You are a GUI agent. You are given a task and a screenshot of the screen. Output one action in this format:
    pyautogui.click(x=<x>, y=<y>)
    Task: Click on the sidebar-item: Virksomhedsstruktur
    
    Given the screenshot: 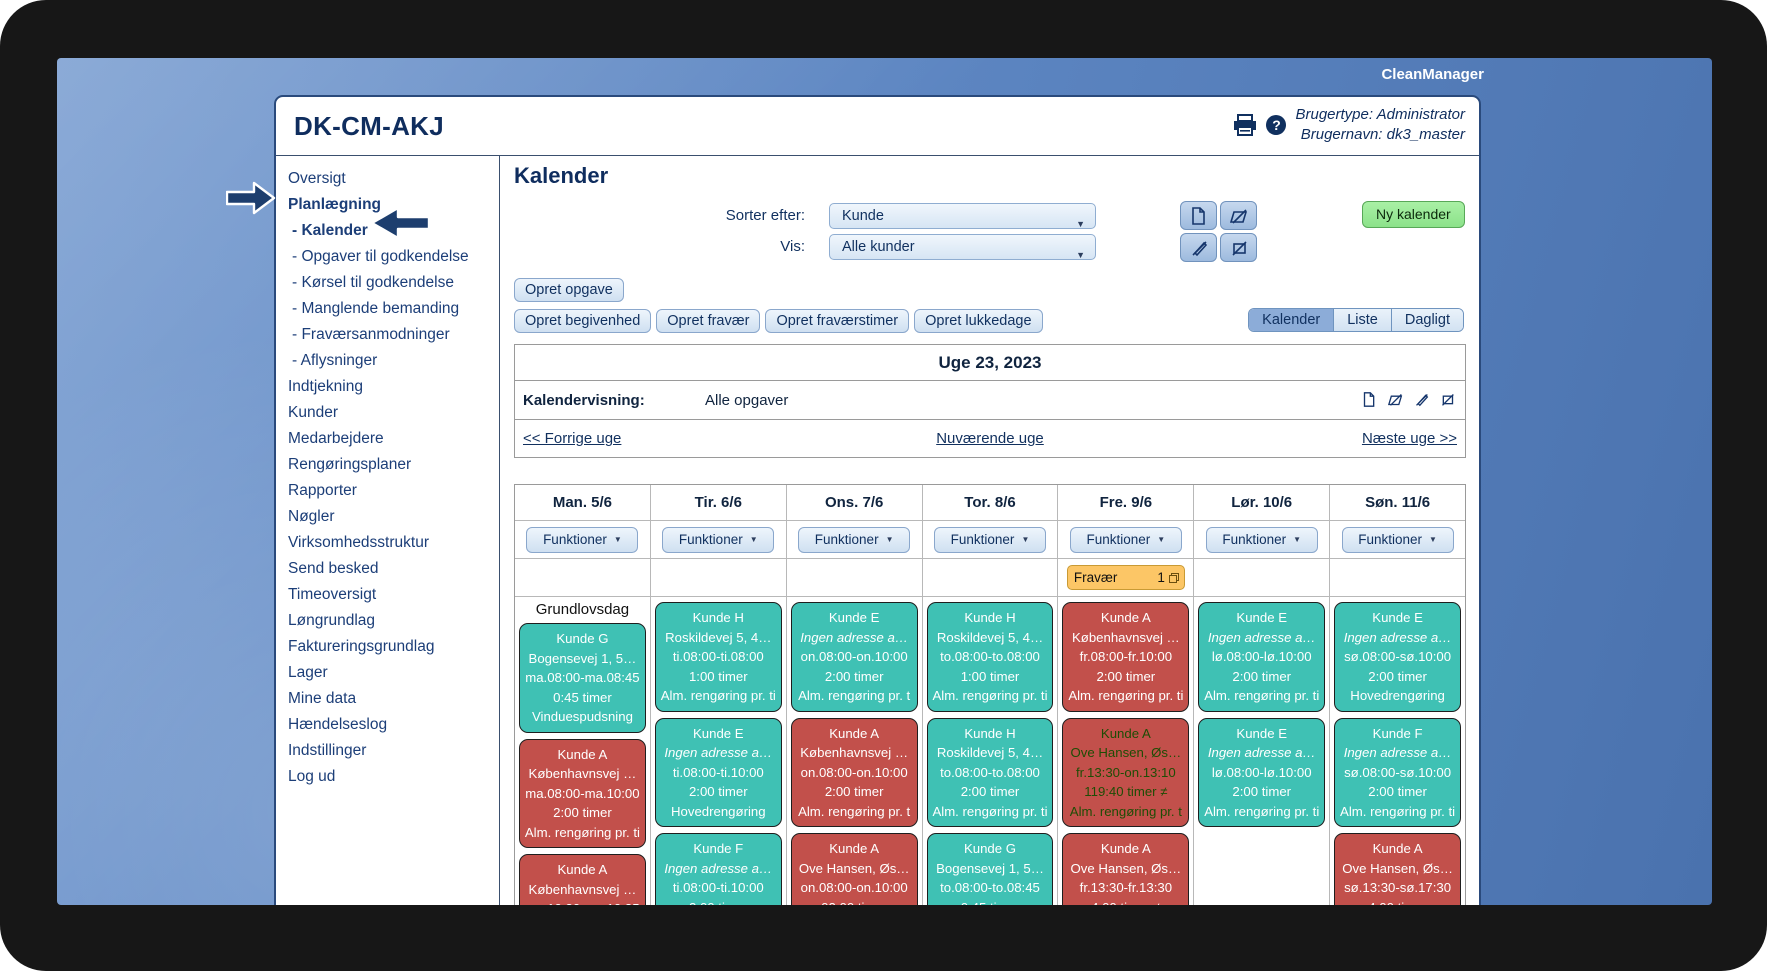 What is the action you would take?
    pyautogui.click(x=358, y=542)
    